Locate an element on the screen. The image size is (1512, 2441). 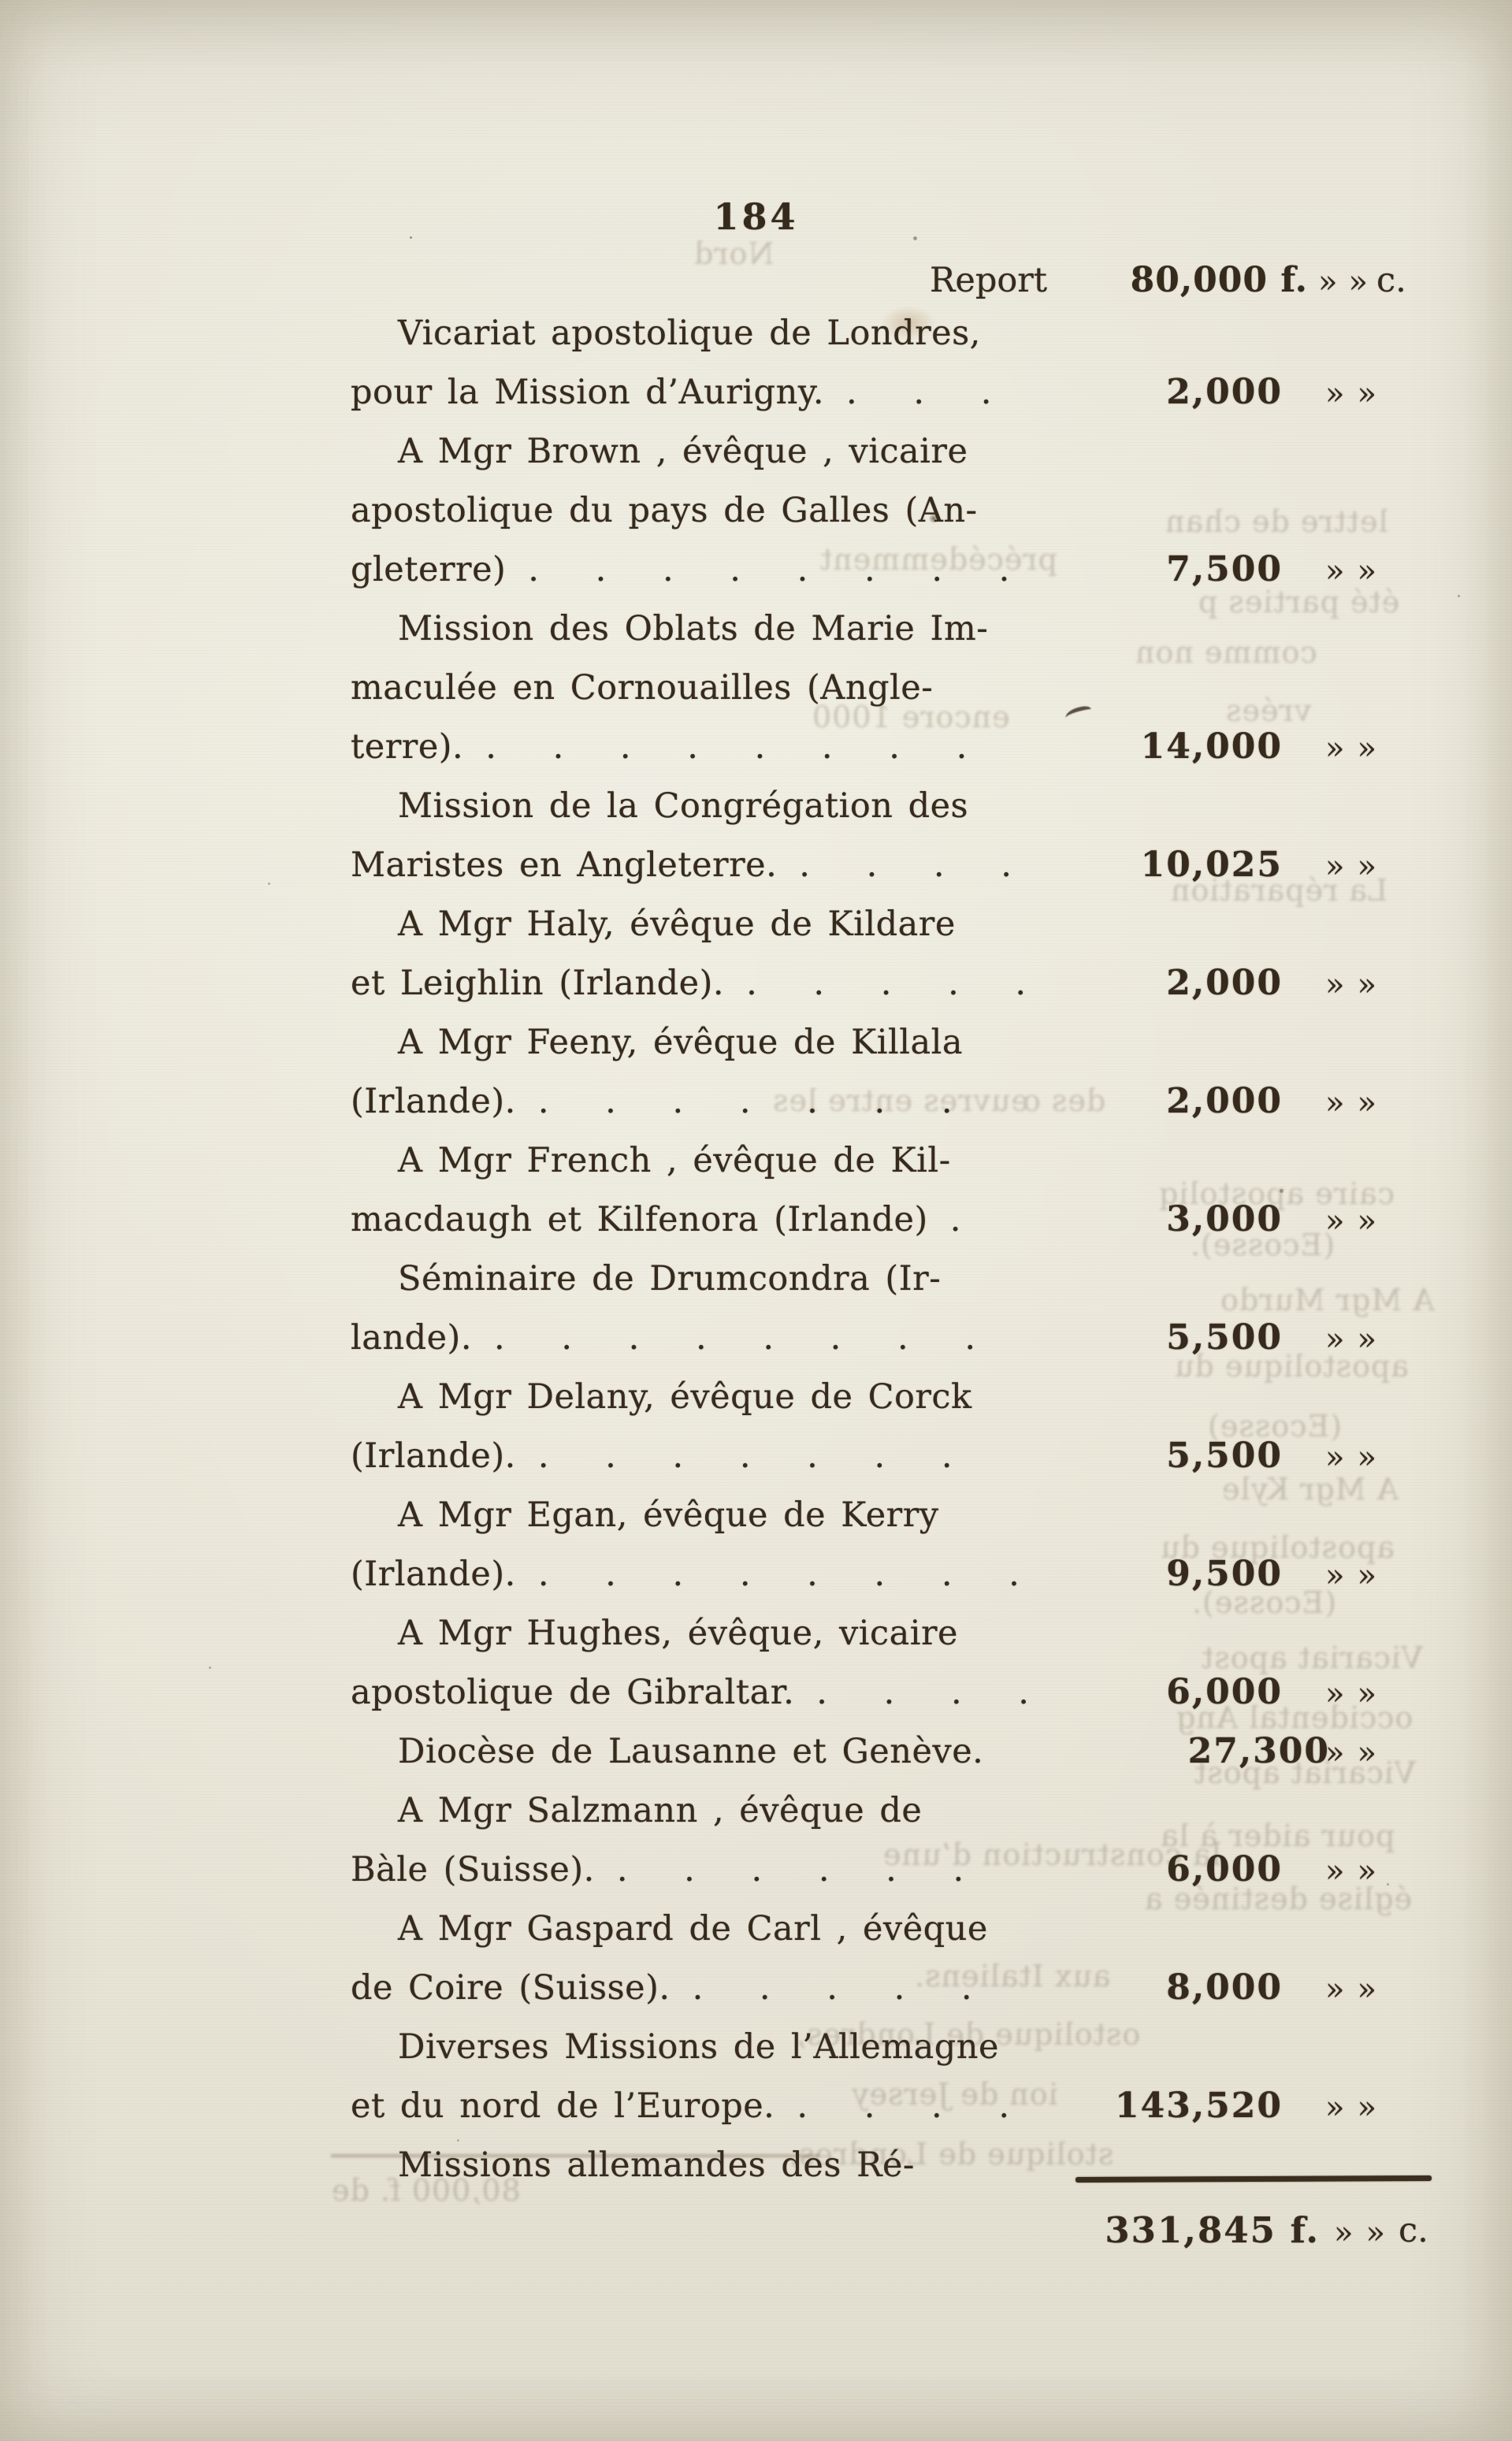
entry-line: A Mgr Egan, évêque de Kerry is located at coordinates (908, 1519).